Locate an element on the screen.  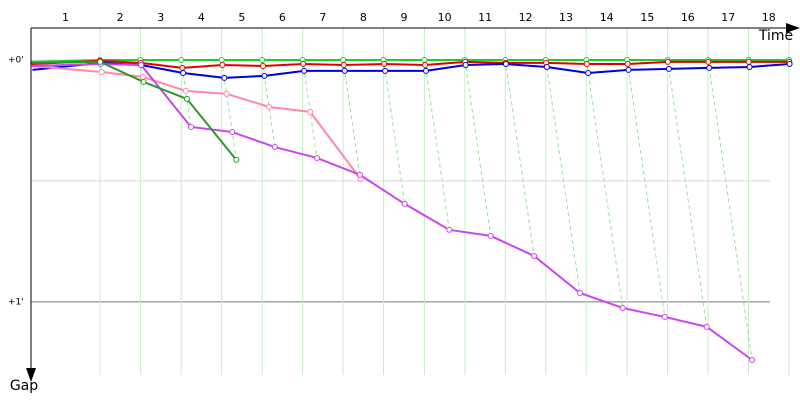
x-axis-arrow is located at coordinates (793, 28).